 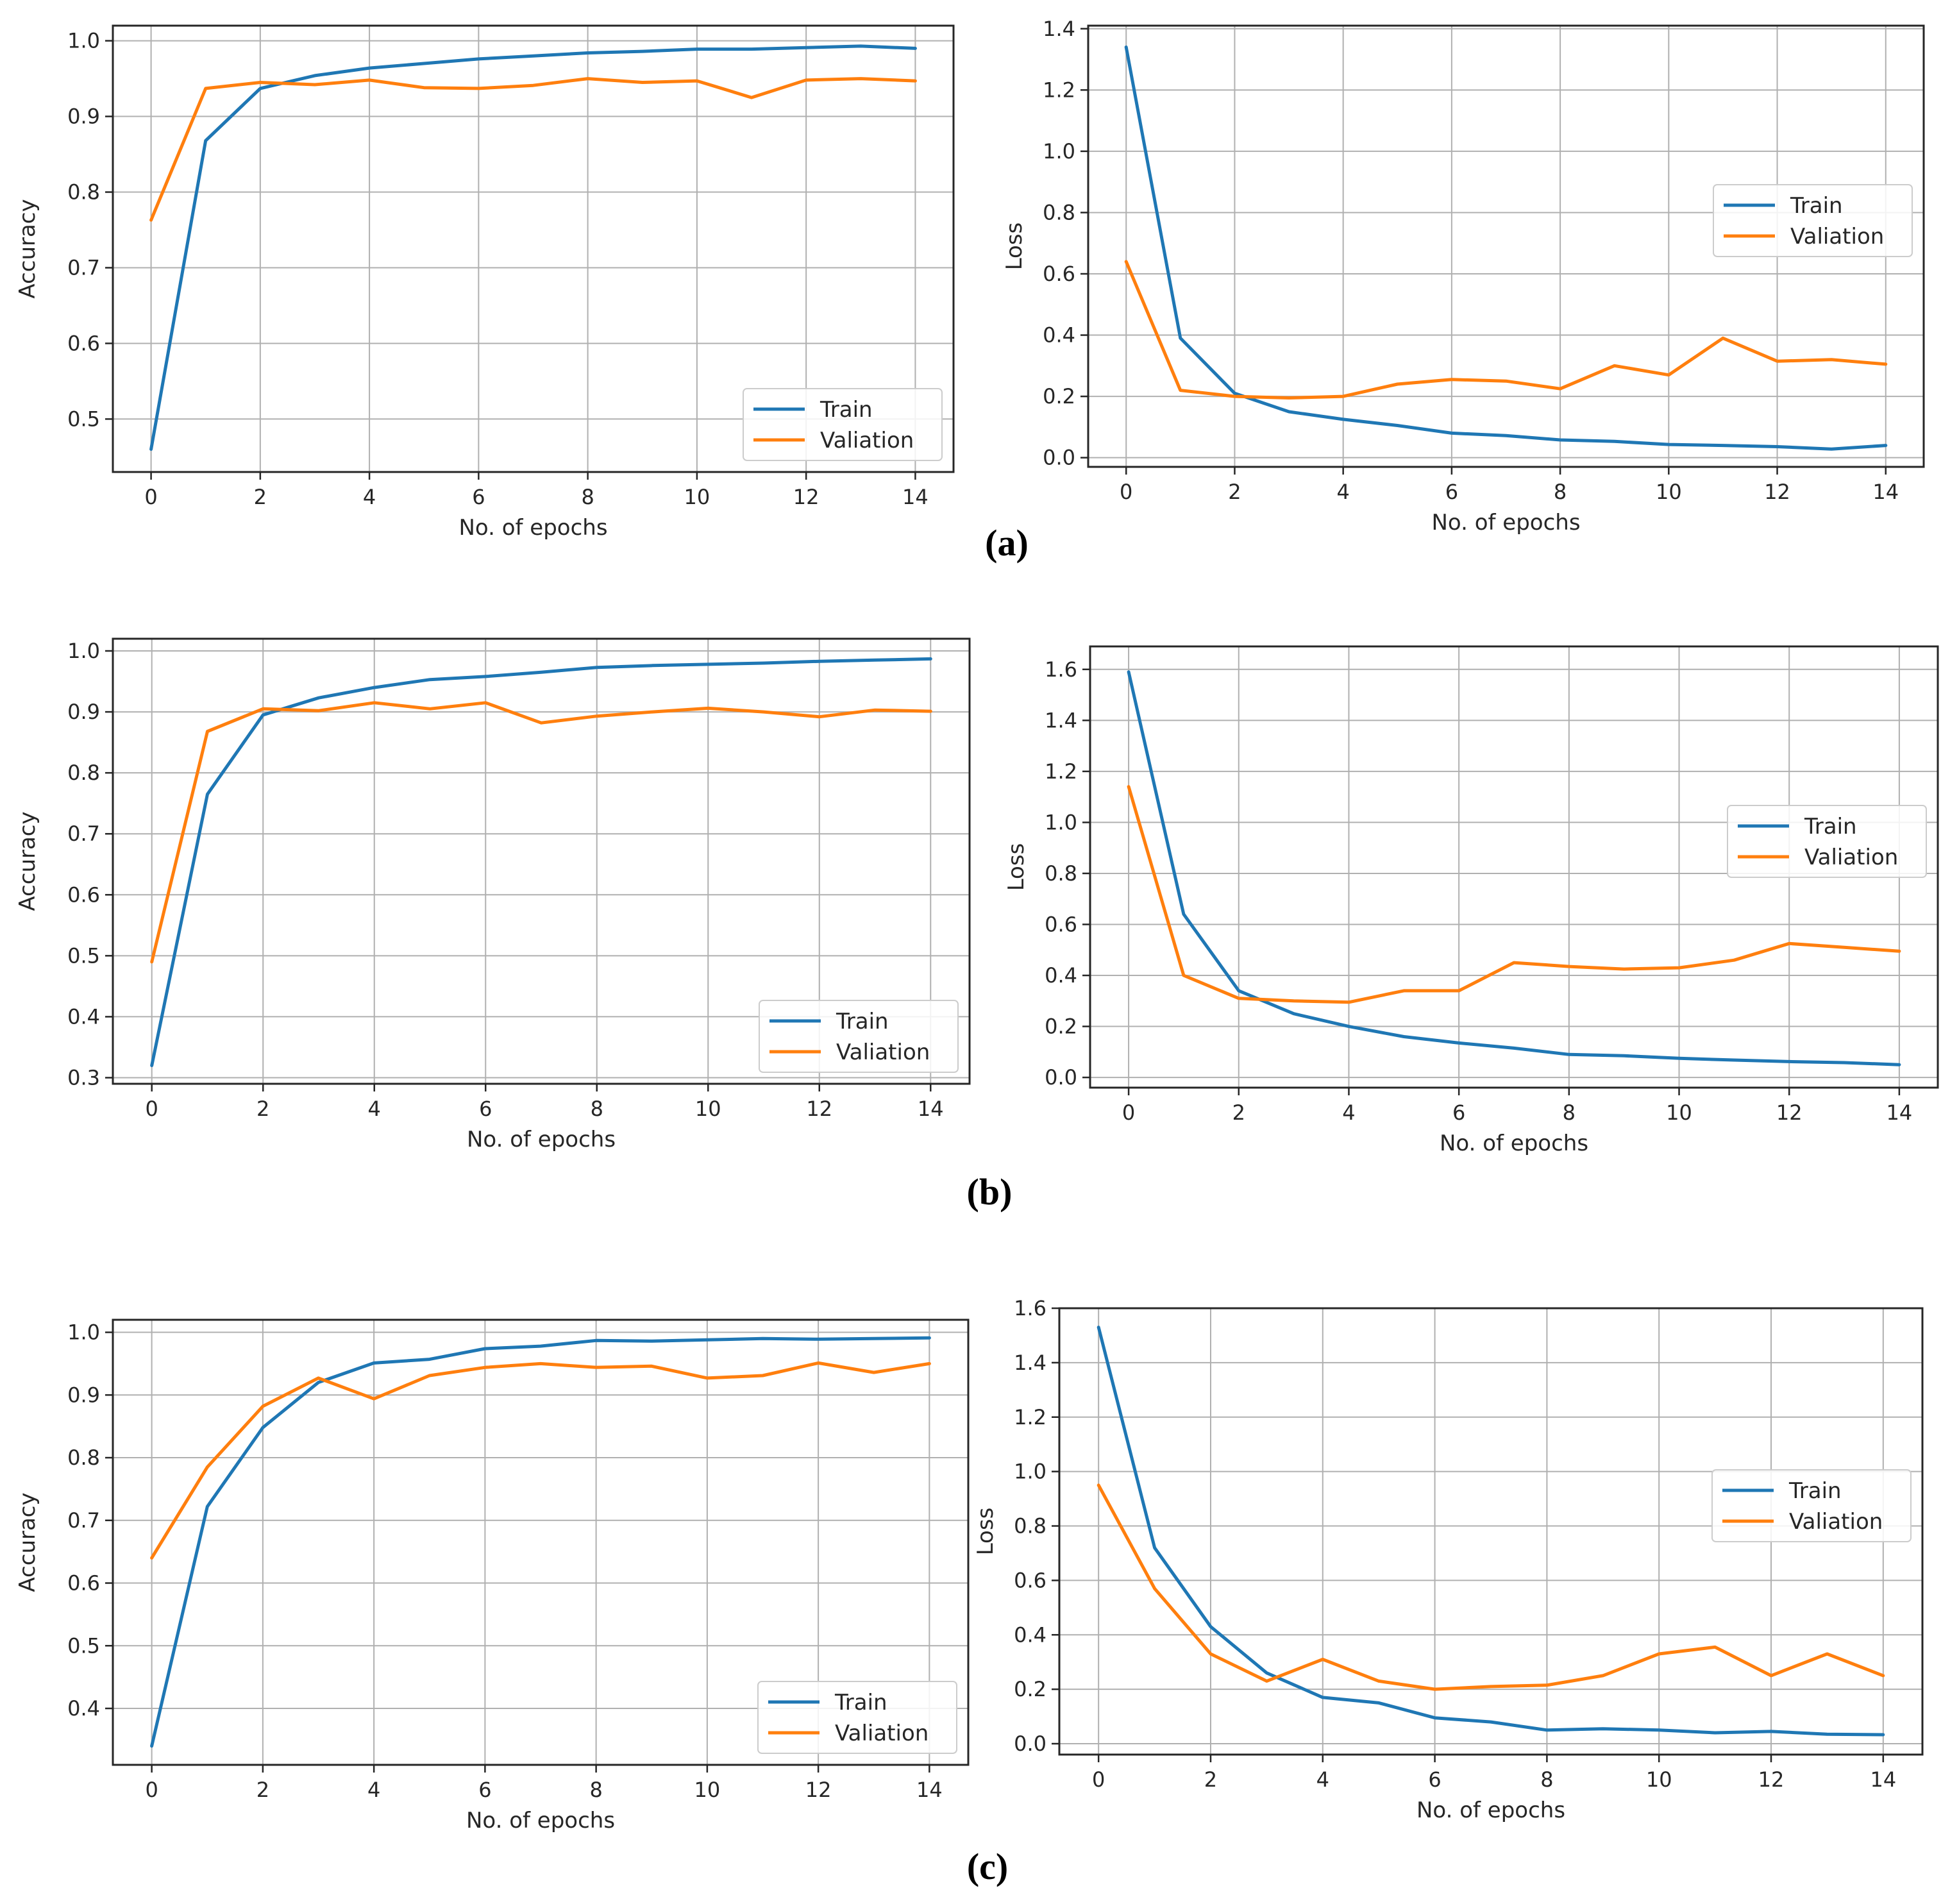 What do you see at coordinates (1059, 90) in the screenshot?
I see `y-tick-label: 1.2` at bounding box center [1059, 90].